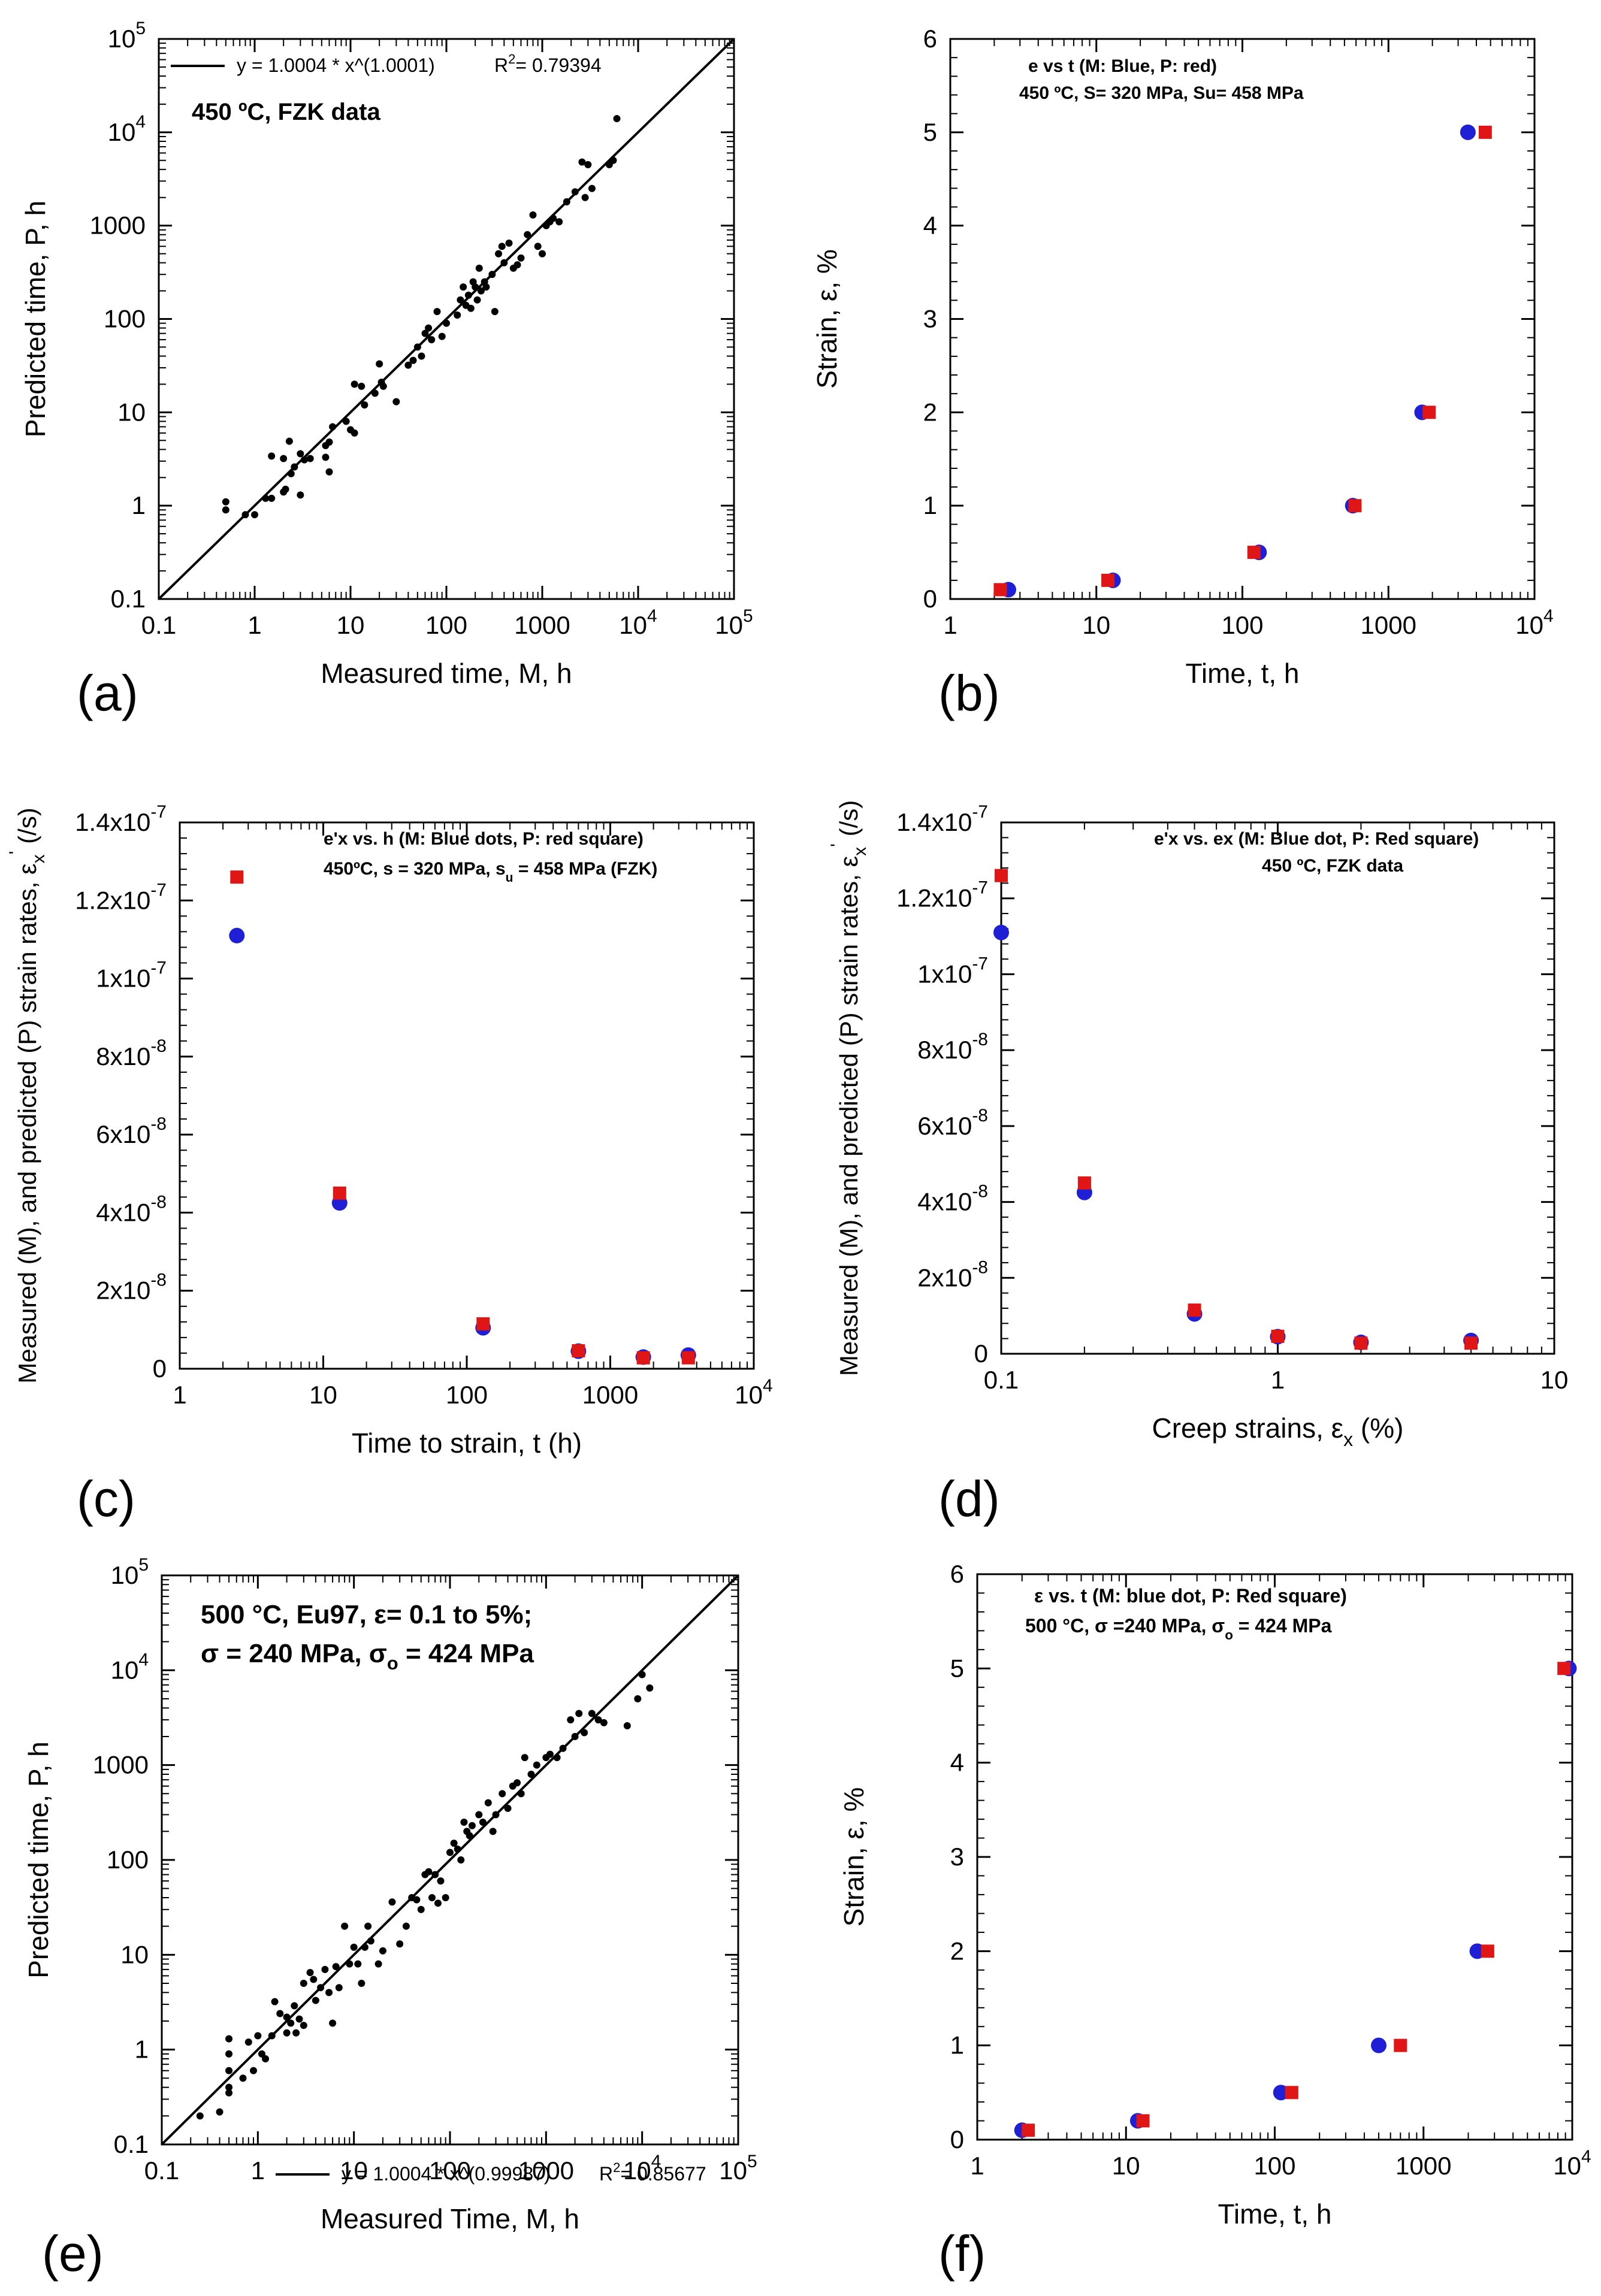 This screenshot has width=1601, height=2296. What do you see at coordinates (446, 673) in the screenshot?
I see `x-axis-label: Measured time, M, h` at bounding box center [446, 673].